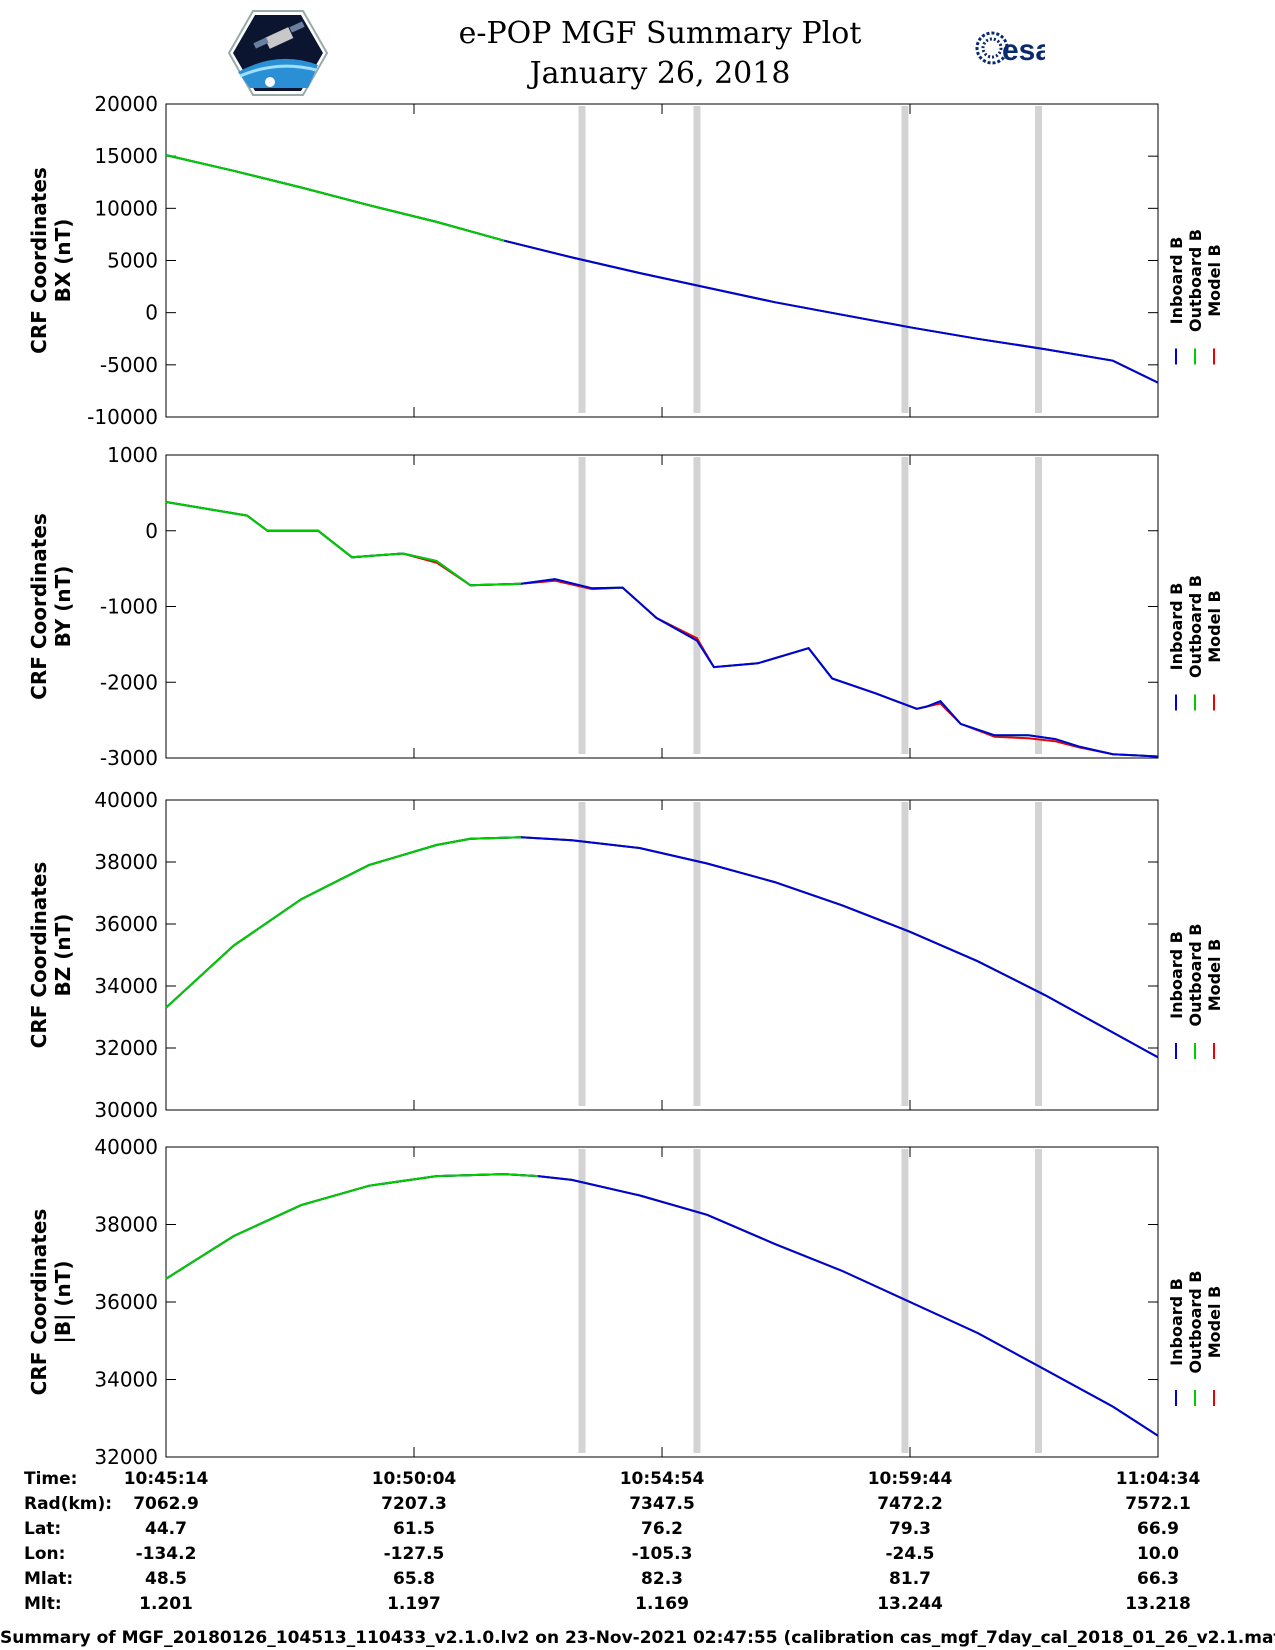 Image resolution: width=1275 pixels, height=1650 pixels. What do you see at coordinates (132, 455) in the screenshot?
I see `y-tick-label: 1000` at bounding box center [132, 455].